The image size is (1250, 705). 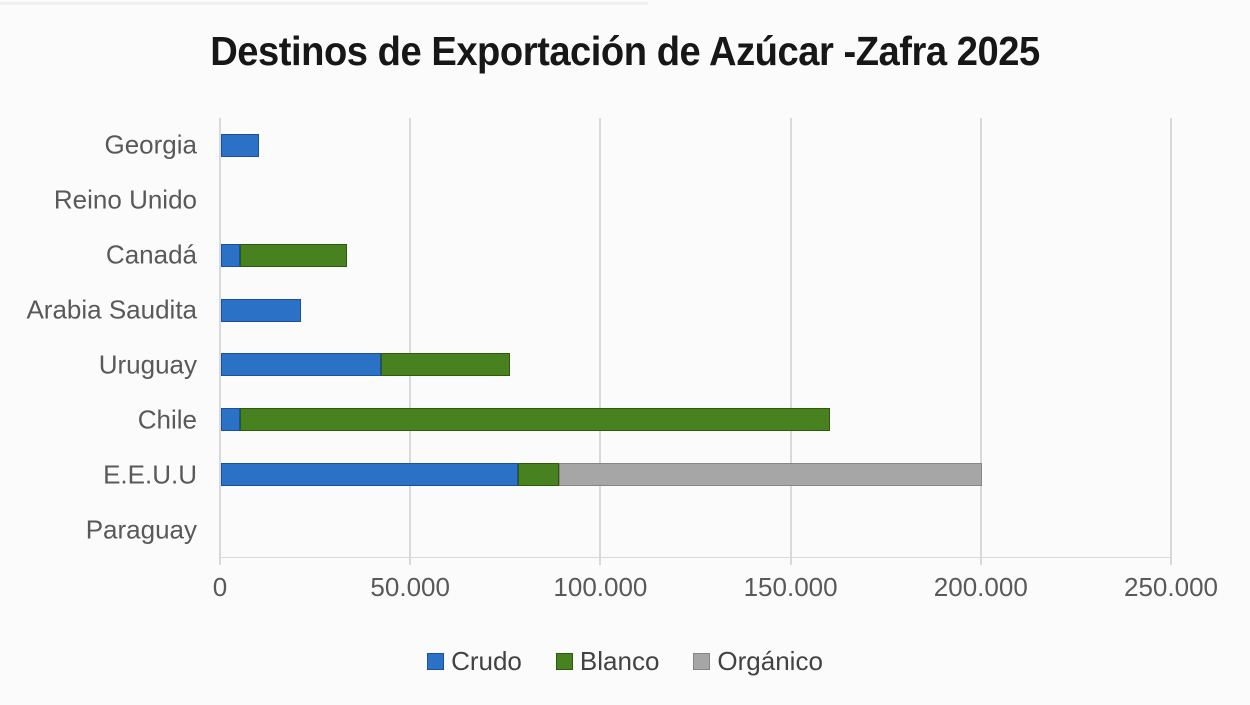 What do you see at coordinates (696, 145) in the screenshot?
I see `bar-row-georgia` at bounding box center [696, 145].